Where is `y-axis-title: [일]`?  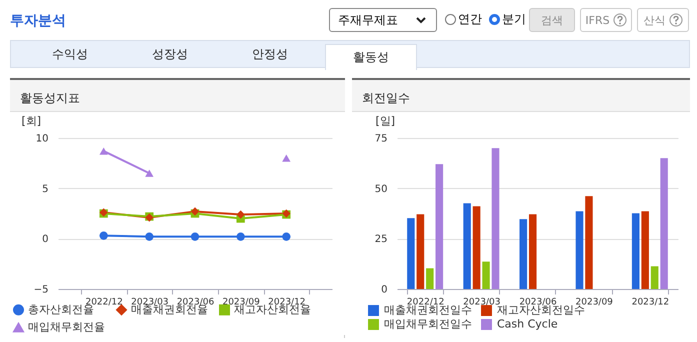 y-axis-title: [일] is located at coordinates (386, 121).